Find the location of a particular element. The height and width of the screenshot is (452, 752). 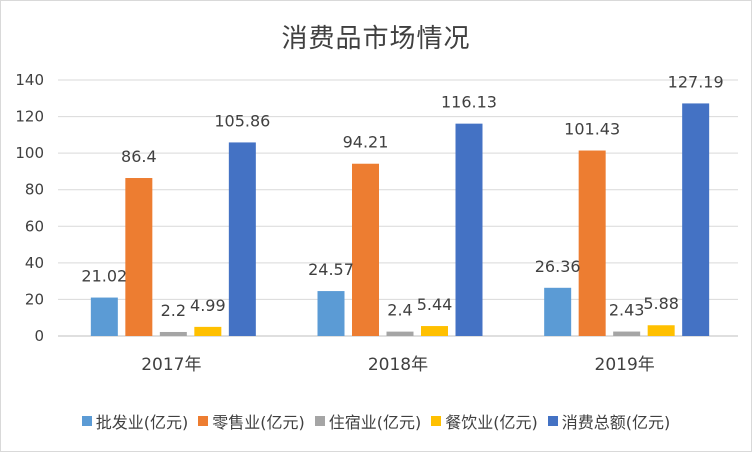

y-tick-label: 120 is located at coordinates (29, 117).